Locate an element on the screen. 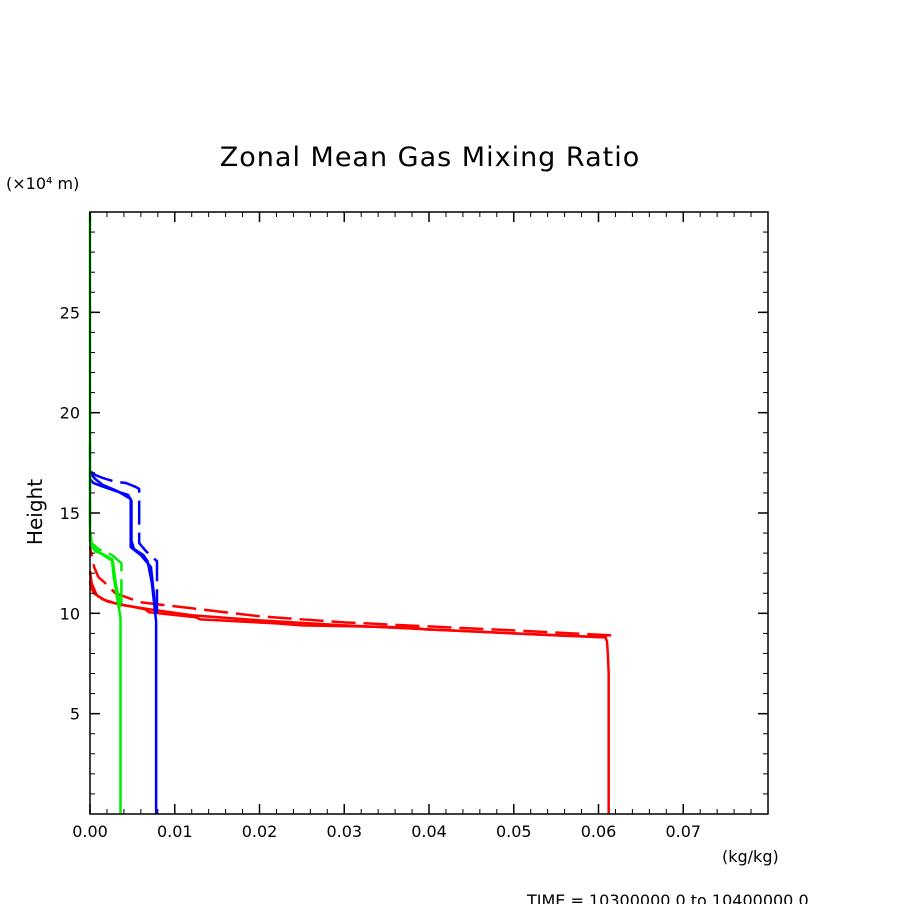 The width and height of the screenshot is (904, 904). y-tick-label-4: 25 is located at coordinates (70, 312).